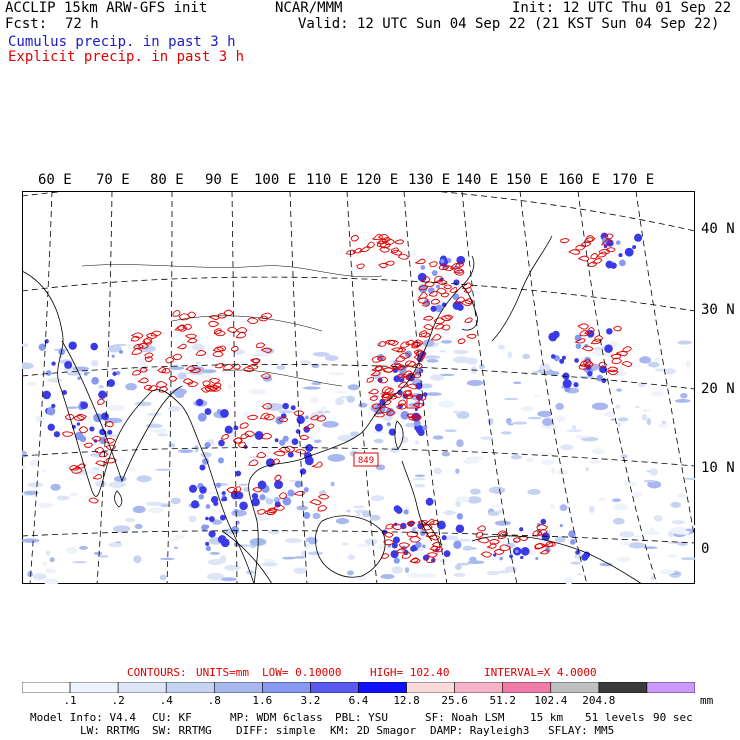  I want to click on footer-lw: LW: RRTMG, so click(110, 730).